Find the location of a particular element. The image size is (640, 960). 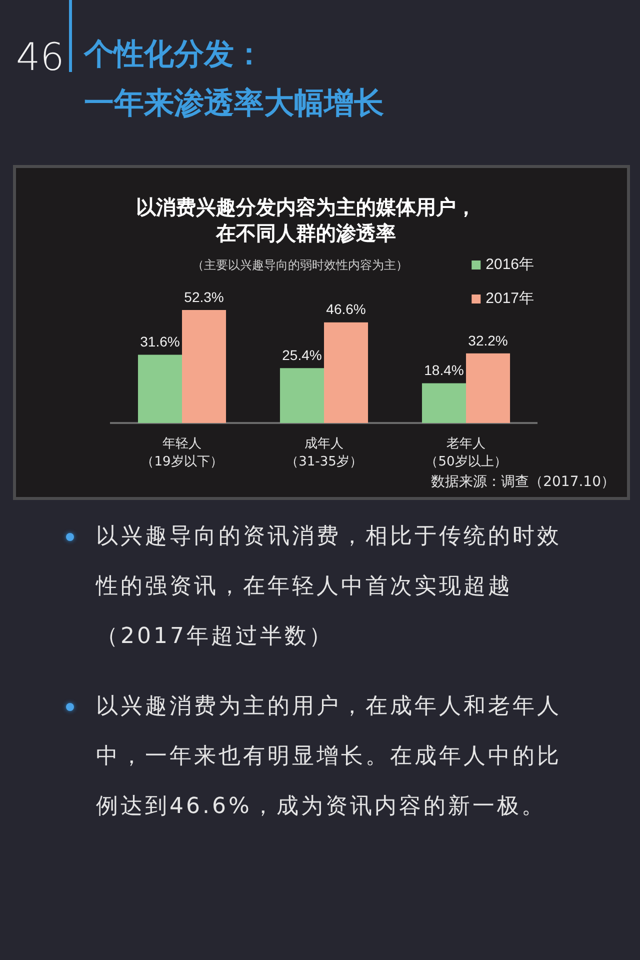

x-tick-label: 老年人（50岁以上） is located at coordinates (466, 453).